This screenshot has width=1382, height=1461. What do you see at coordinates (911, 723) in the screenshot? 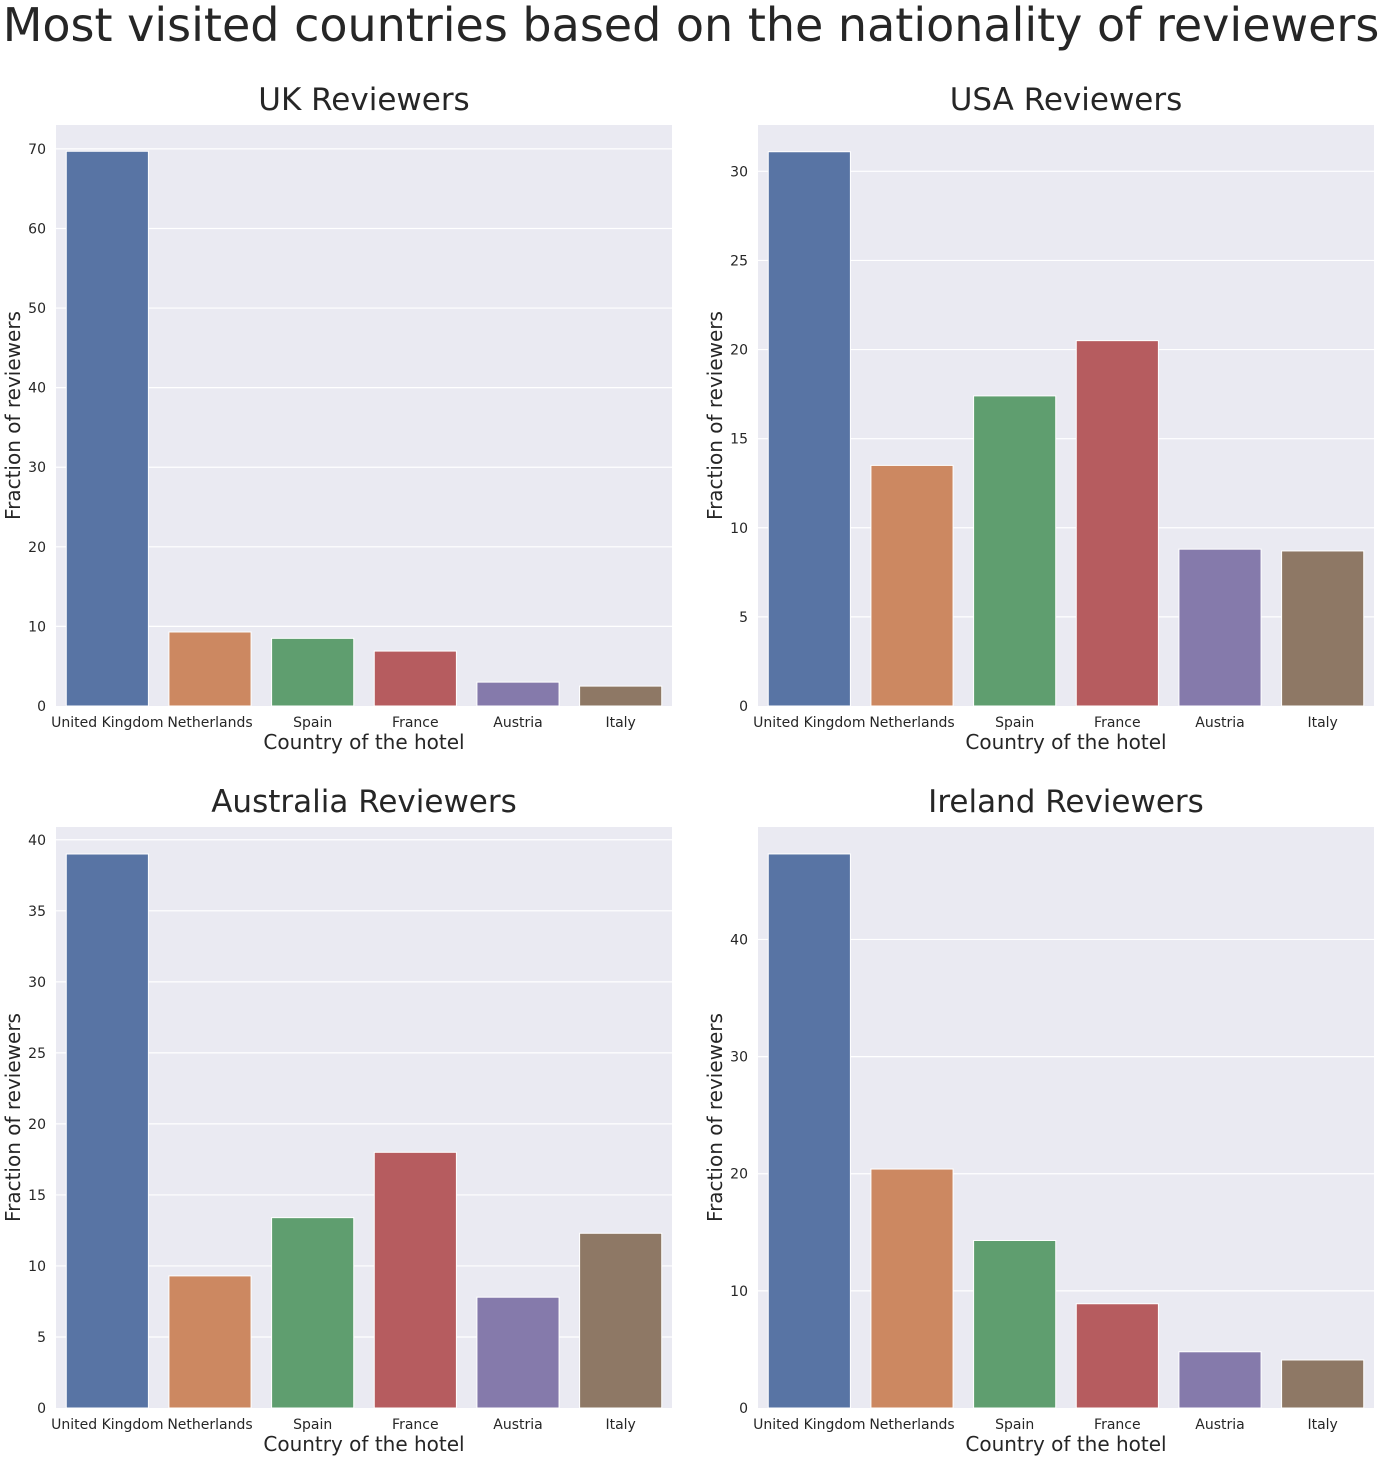
I see `xtick-label-1-1: Netherlands` at bounding box center [911, 723].